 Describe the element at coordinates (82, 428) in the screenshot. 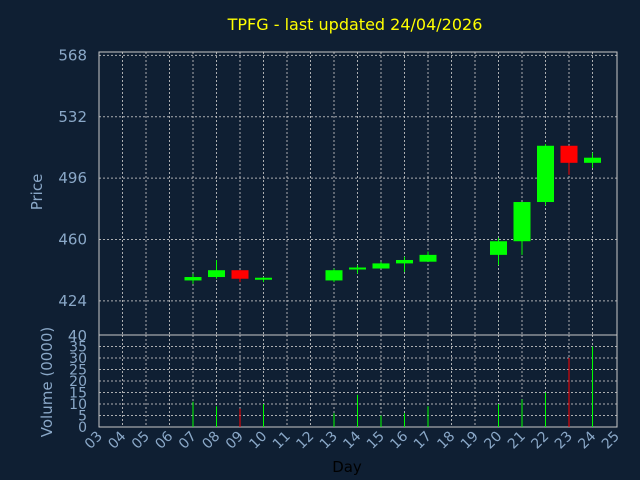

I see `volume-tick-label: 0` at that location.